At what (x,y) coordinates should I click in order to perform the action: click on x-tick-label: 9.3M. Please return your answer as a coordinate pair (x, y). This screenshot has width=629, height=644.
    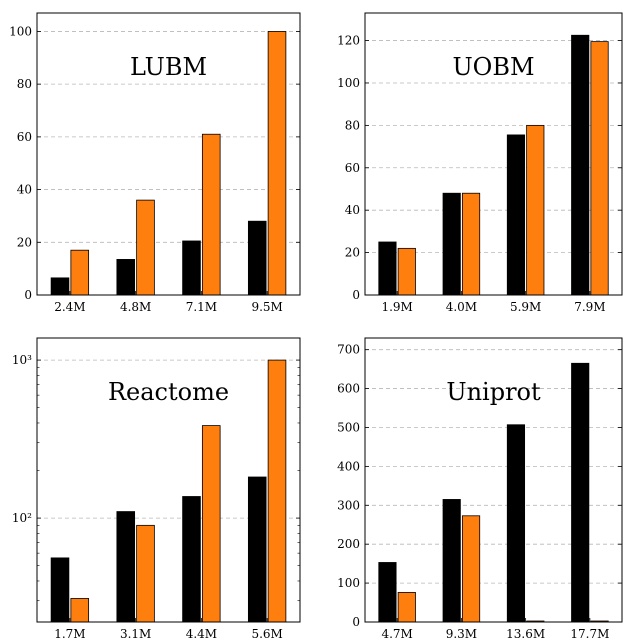
    Looking at the image, I should click on (461, 634).